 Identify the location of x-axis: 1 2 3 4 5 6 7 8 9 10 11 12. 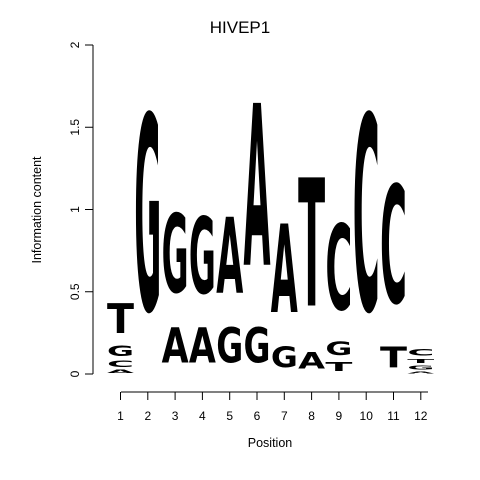
(272, 407).